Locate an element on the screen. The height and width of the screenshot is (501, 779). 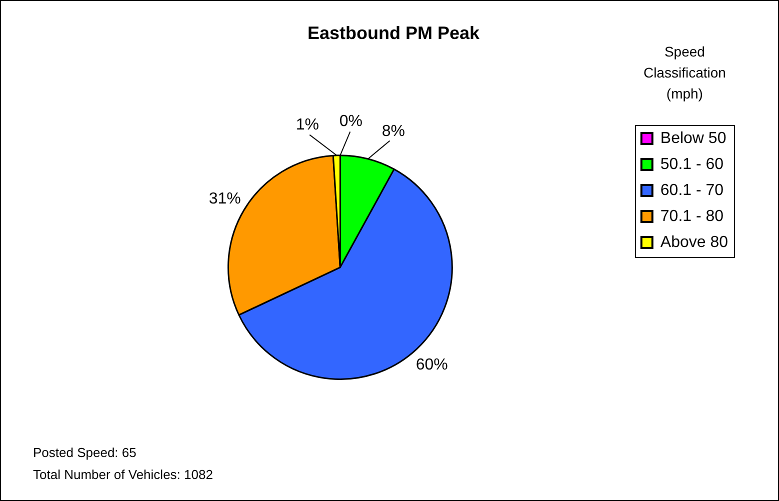
text: Total Number of Vehicles: 1082 is located at coordinates (123, 475).